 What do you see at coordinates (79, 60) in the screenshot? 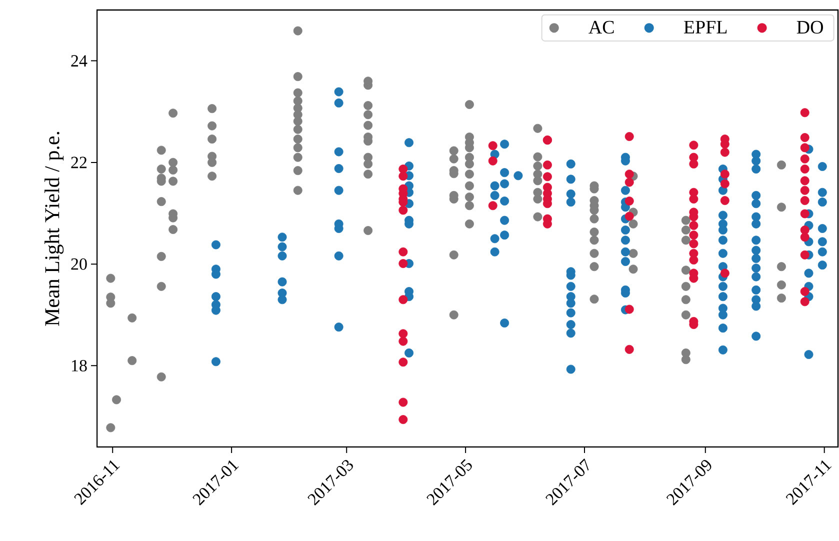
I see `y-tick-label: 24` at bounding box center [79, 60].